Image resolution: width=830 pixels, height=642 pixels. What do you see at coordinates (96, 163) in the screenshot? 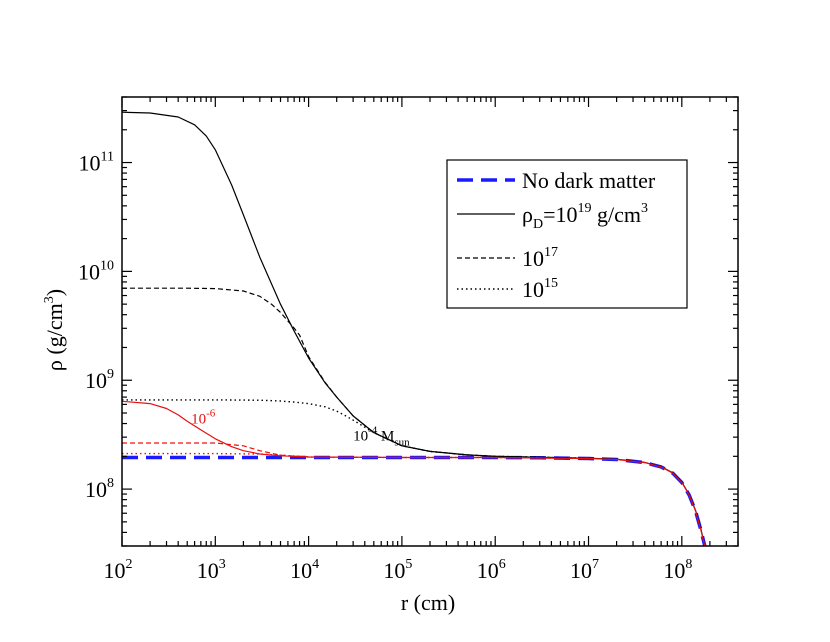
I see `y-tick-label: 10¹¹` at bounding box center [96, 163].